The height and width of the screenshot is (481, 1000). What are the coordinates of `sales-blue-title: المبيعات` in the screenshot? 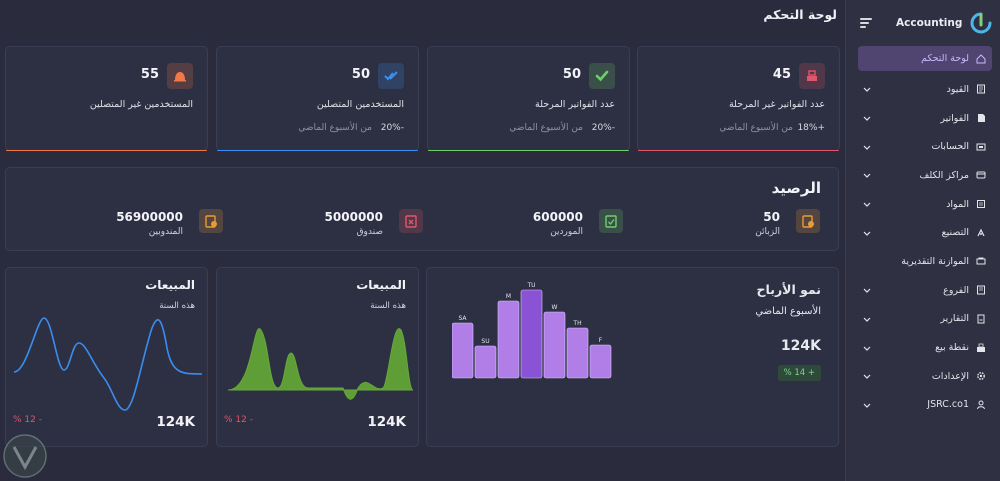 It's located at (170, 285).